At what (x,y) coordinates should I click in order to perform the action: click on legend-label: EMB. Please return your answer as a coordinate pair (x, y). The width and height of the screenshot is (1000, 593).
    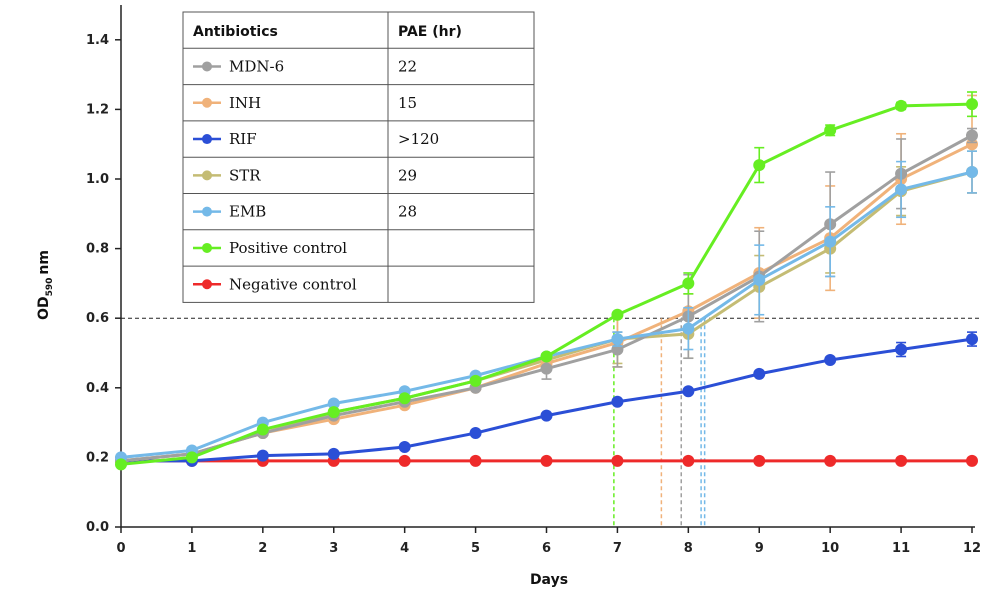
    Looking at the image, I should click on (247, 212).